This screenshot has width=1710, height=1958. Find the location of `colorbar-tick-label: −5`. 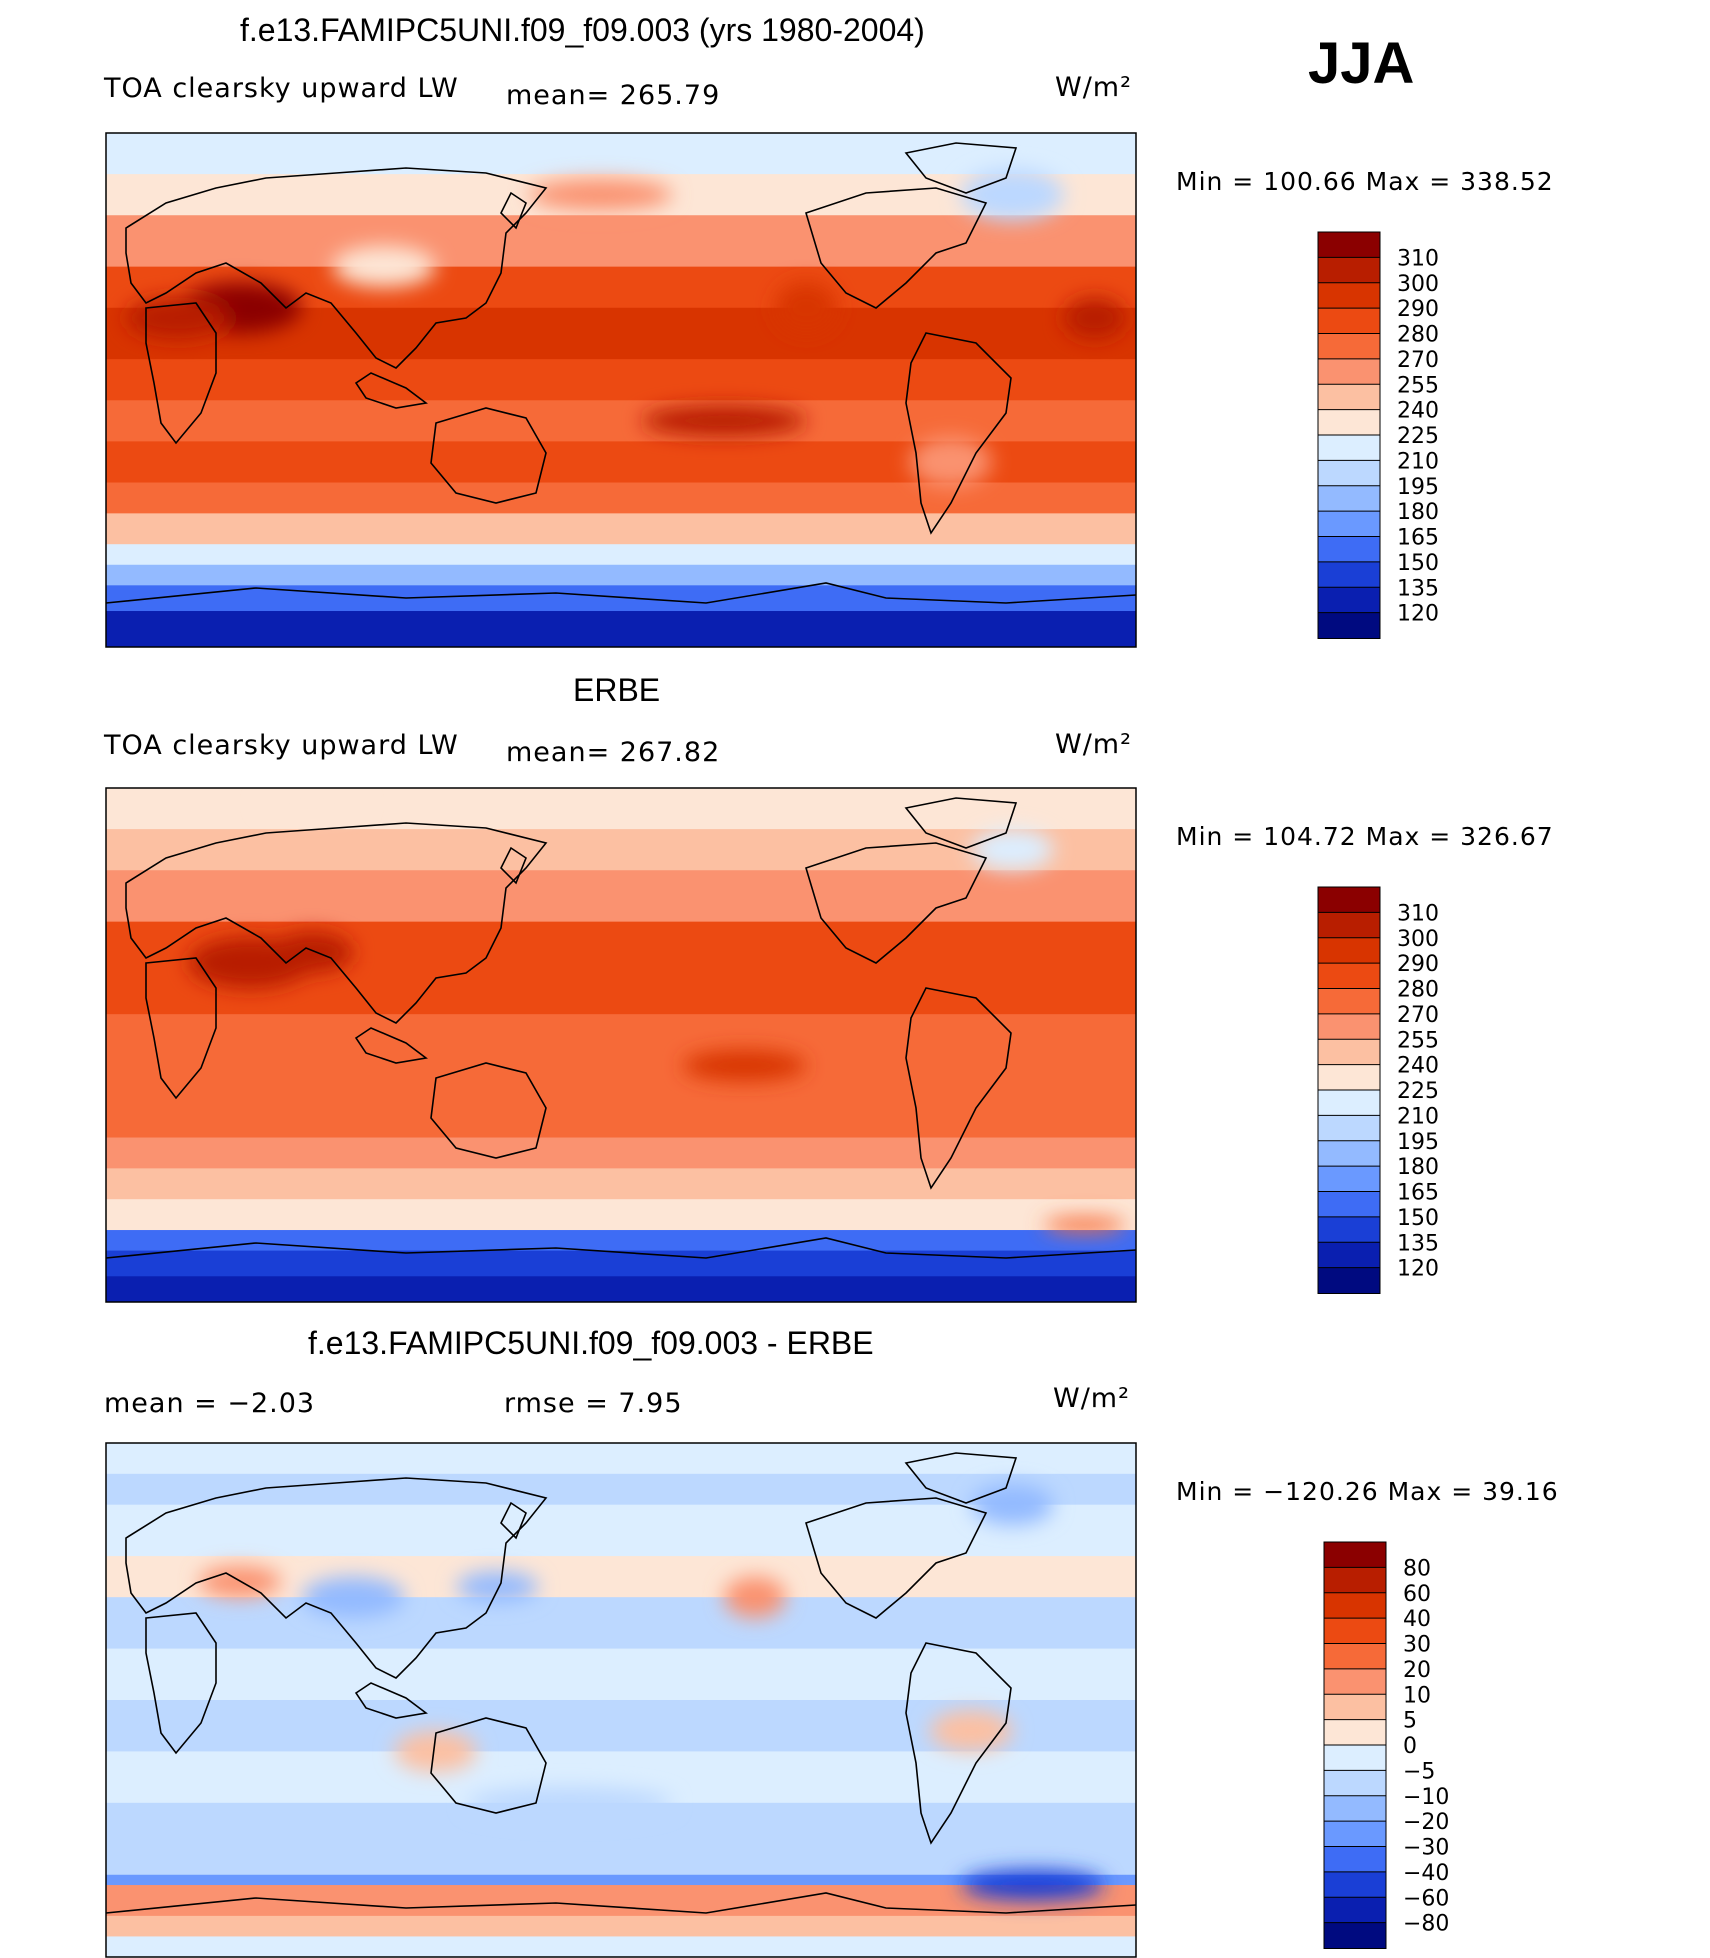

colorbar-tick-label: −5 is located at coordinates (1419, 1771).